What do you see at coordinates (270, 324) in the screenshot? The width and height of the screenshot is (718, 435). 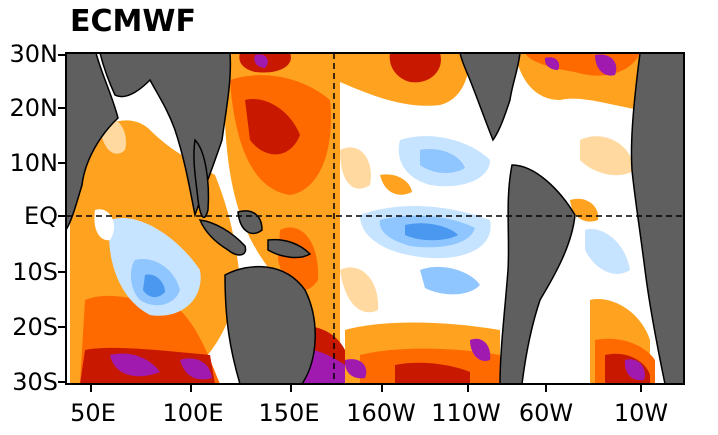 I see `land-australia` at bounding box center [270, 324].